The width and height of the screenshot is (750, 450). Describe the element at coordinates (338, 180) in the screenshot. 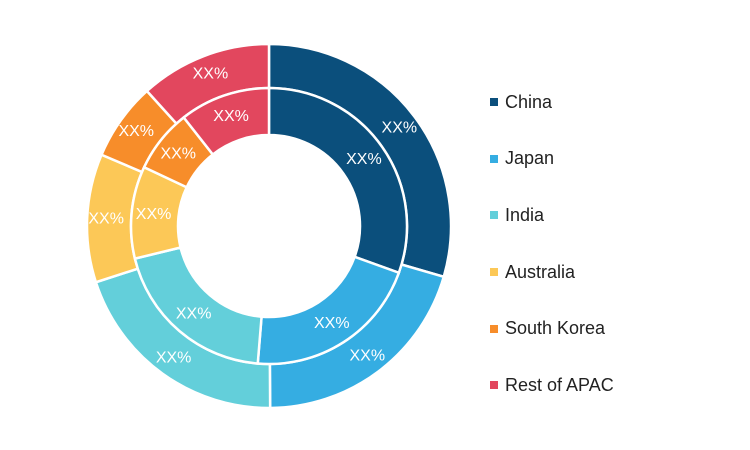

I see `inner-slice-china` at that location.